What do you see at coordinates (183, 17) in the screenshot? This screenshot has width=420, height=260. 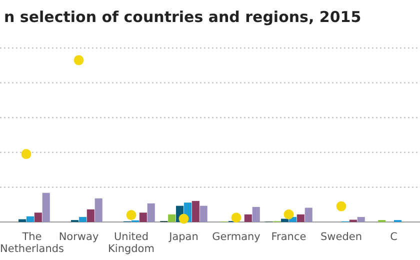 I see `chart-title: n selection of countries and regions, 2015` at bounding box center [183, 17].